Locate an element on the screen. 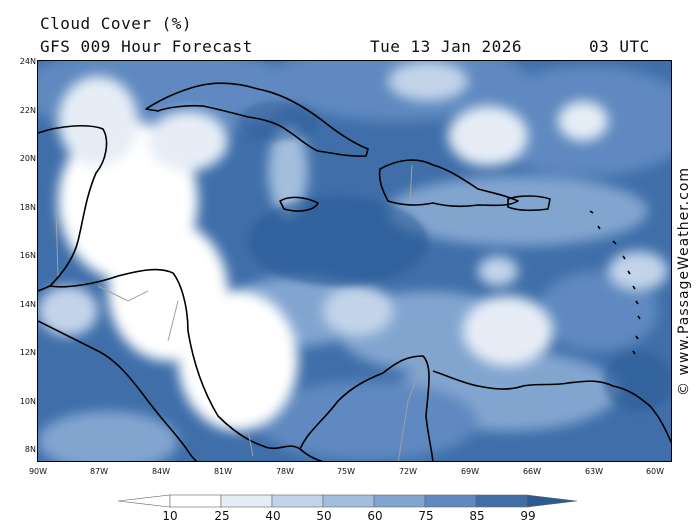  puerto-rico-outline is located at coordinates (529, 203).